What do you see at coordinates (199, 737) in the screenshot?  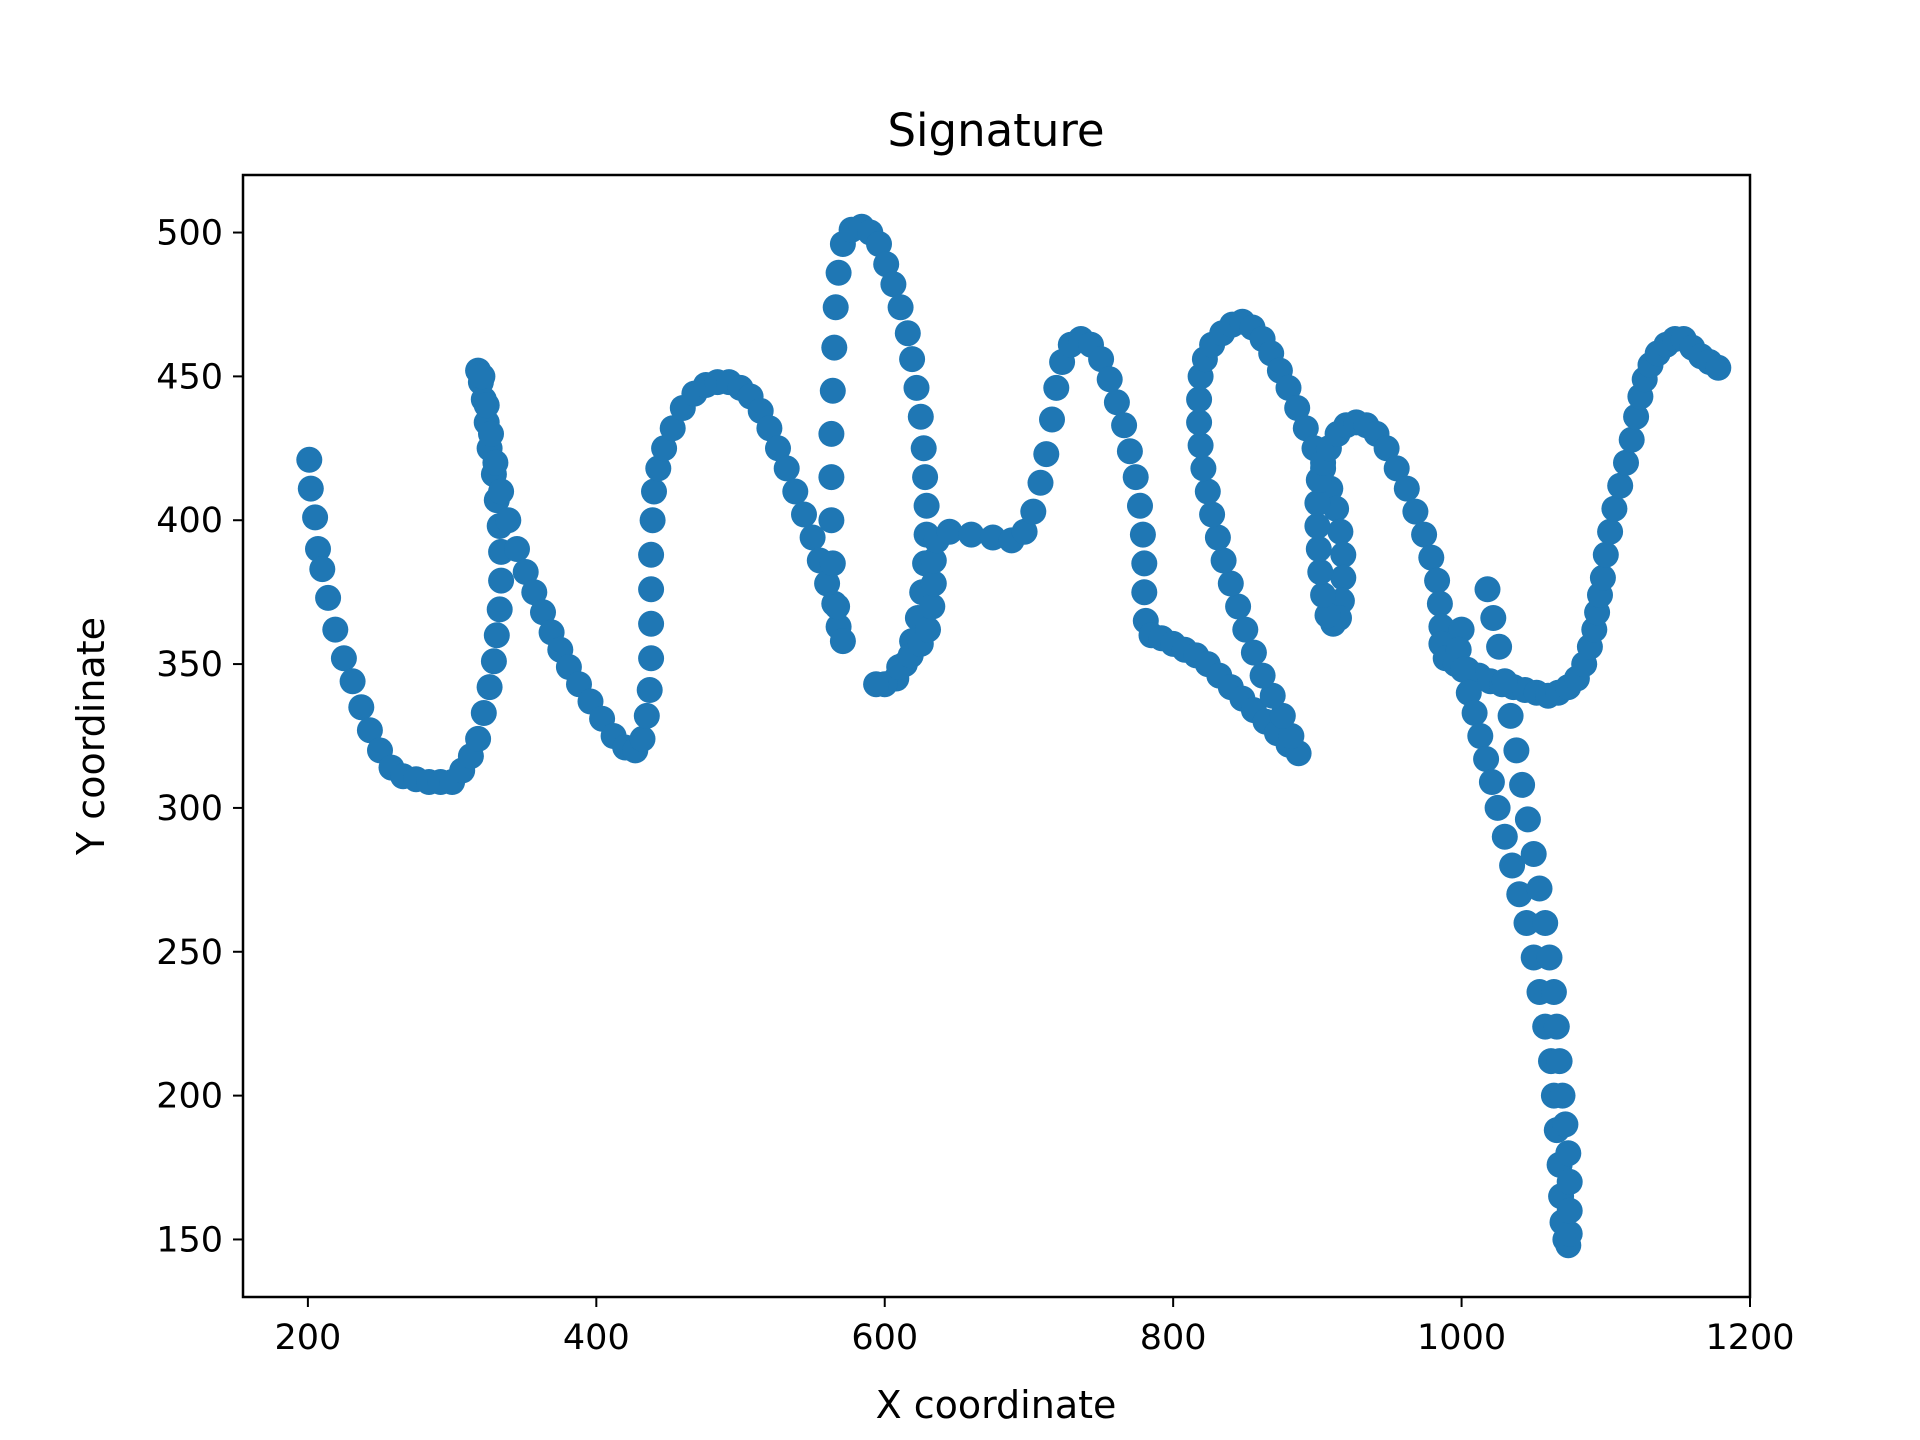 I see `y-axis: 150 200 250 300 350 400 450 500` at bounding box center [199, 737].